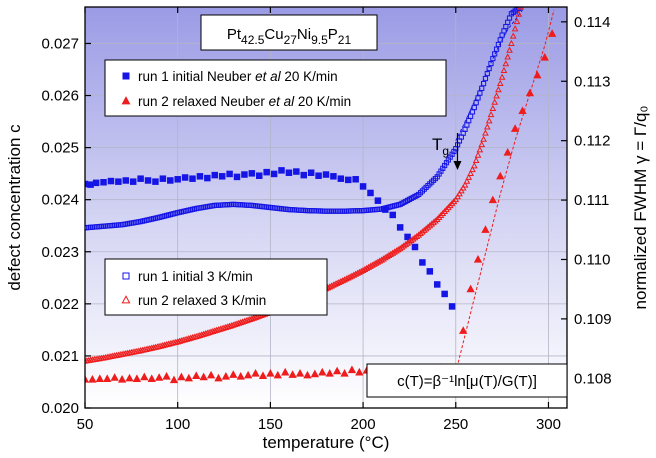  What do you see at coordinates (467, 381) in the screenshot?
I see `formula-text: c(T)=β⁻¹ln[μ(T)/G(T)]` at bounding box center [467, 381].